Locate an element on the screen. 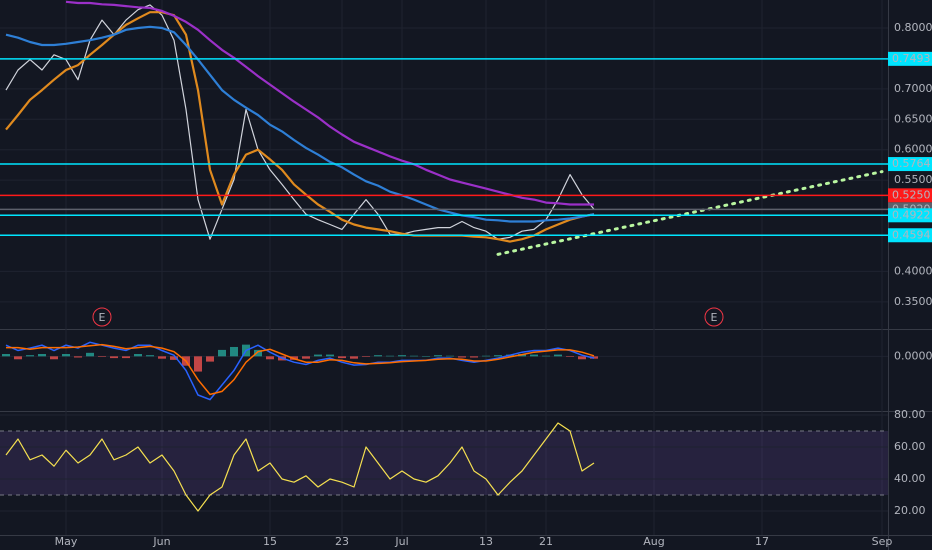  x-tick-label: 17 is located at coordinates (762, 541).